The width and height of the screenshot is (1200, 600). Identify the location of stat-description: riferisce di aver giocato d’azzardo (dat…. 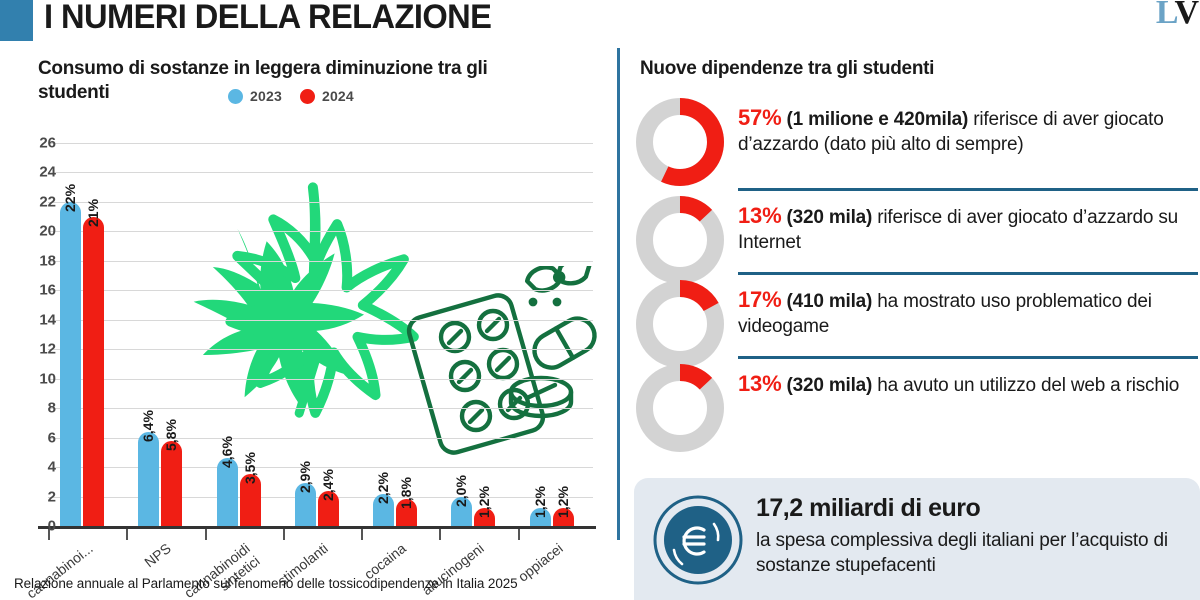
(951, 132).